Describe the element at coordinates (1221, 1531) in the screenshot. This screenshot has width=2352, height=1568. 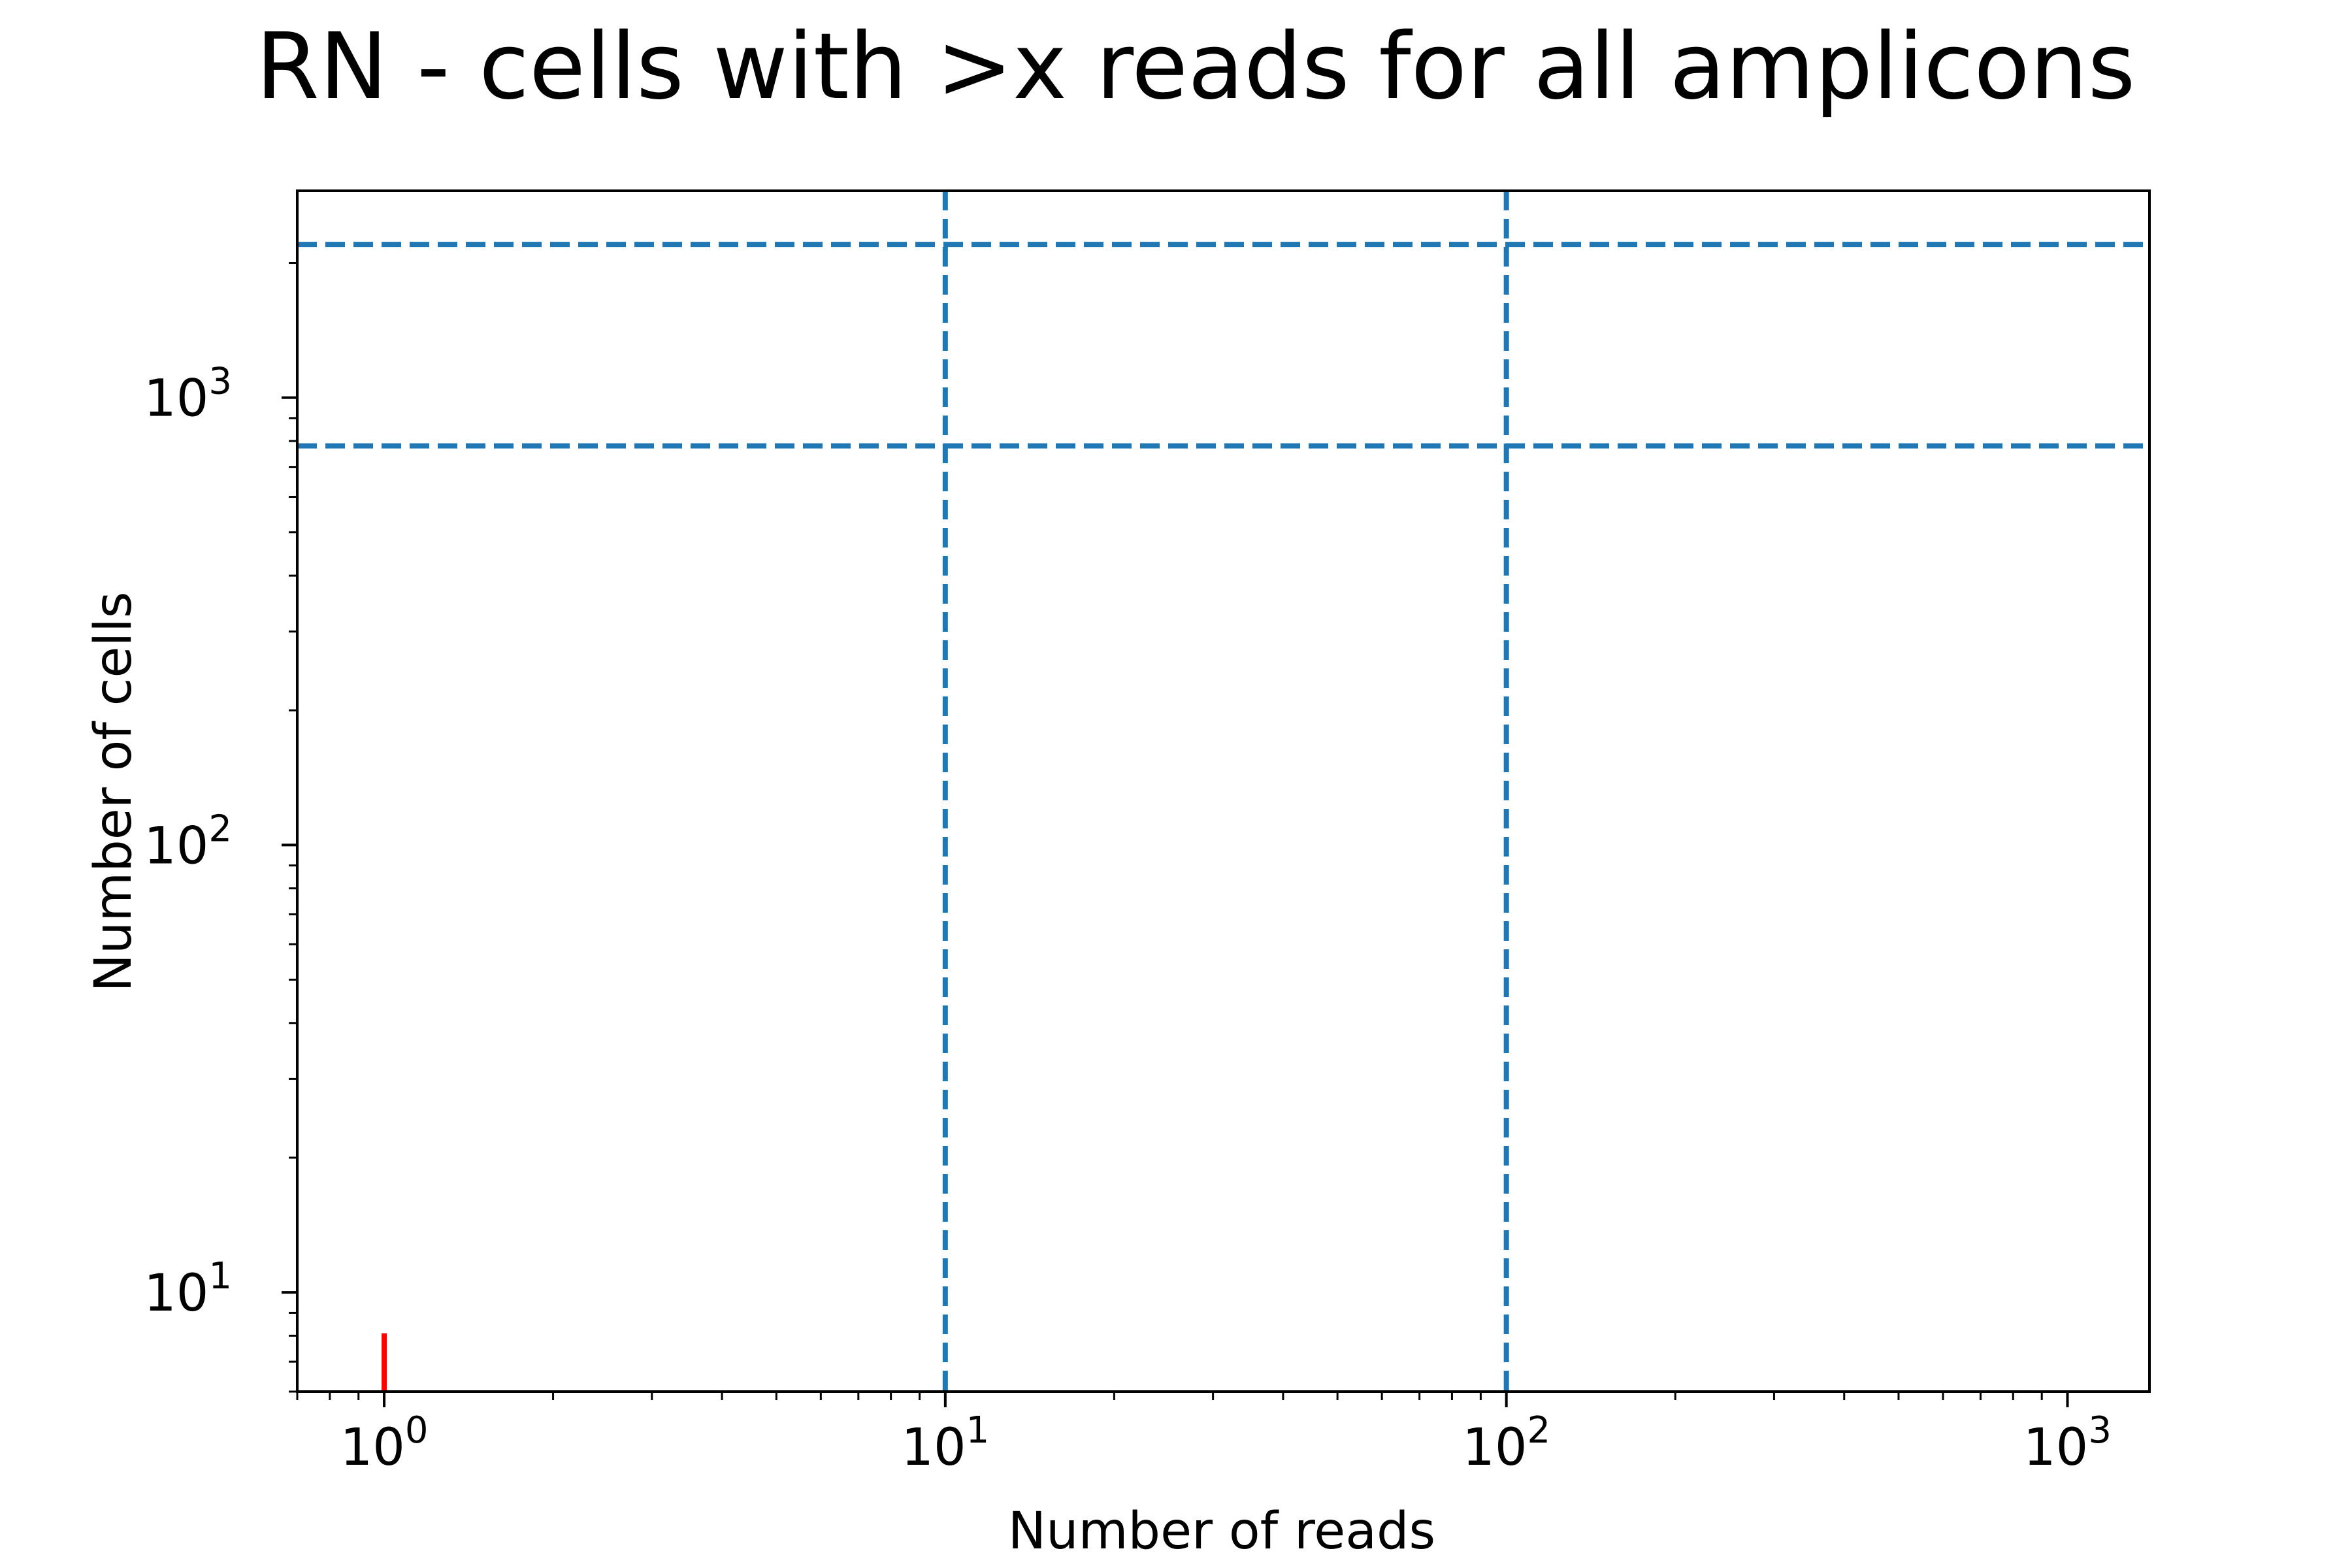
I see `x-axis-label: Number of reads` at that location.